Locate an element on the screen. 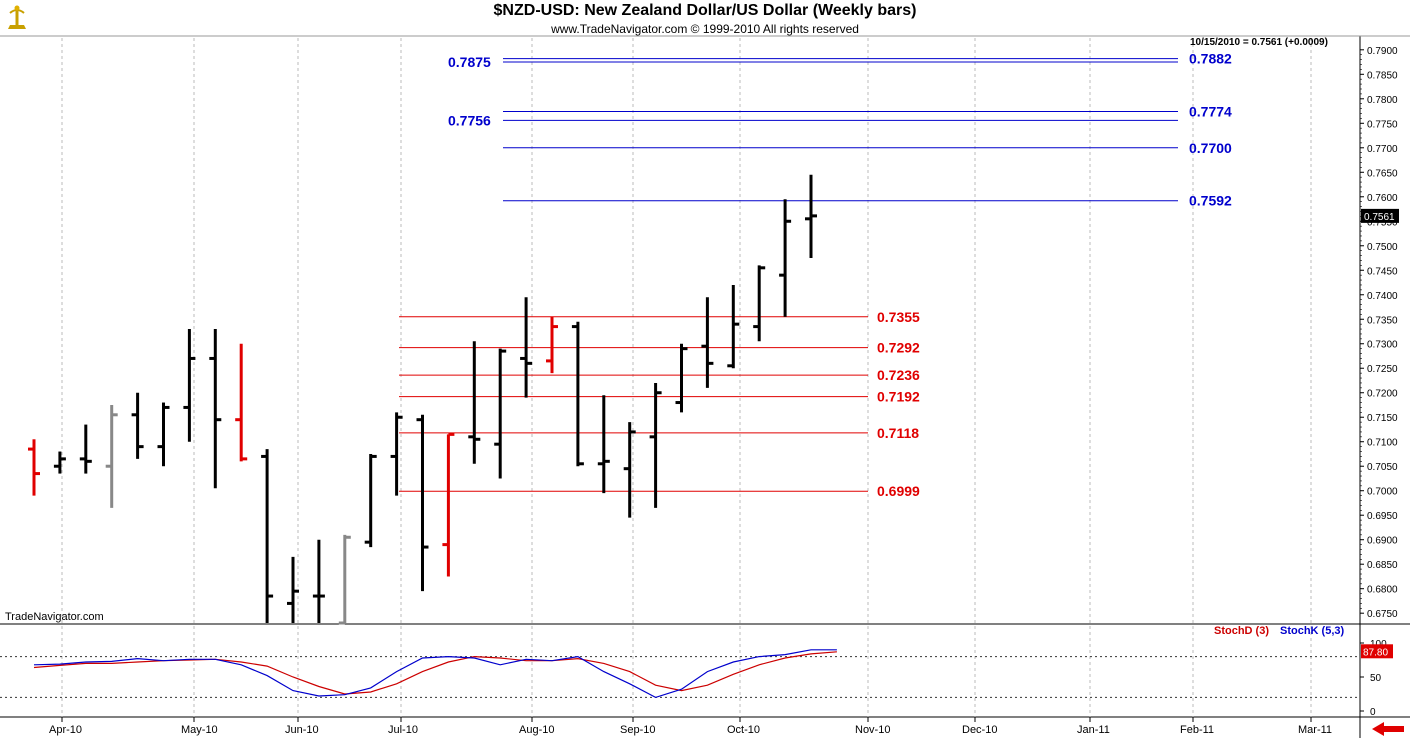 The image size is (1410, 738). stoch-last-label: 87.80 is located at coordinates (1375, 652).